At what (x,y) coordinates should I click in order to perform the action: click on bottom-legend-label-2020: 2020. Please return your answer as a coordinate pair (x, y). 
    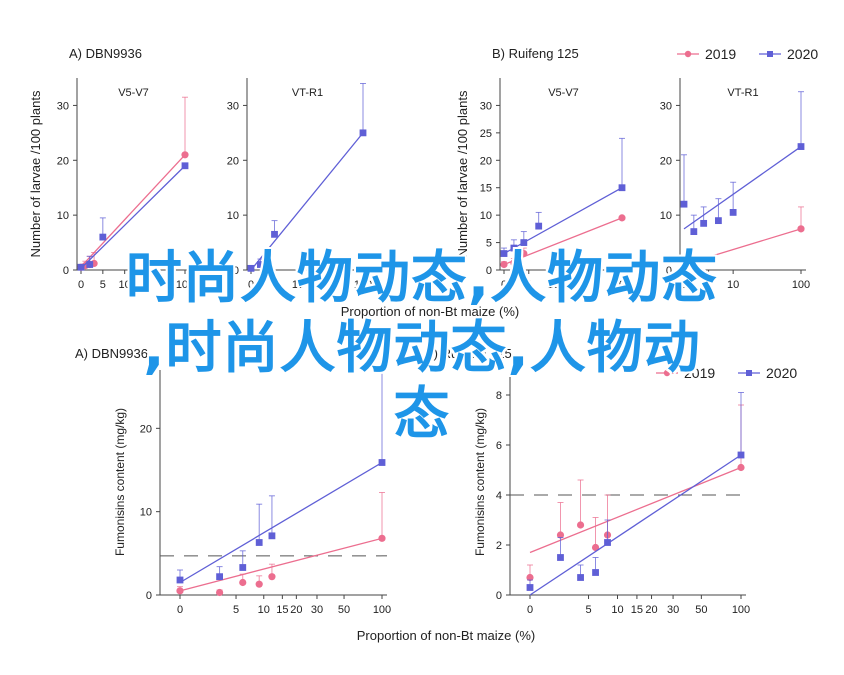
    Looking at the image, I should click on (781, 373).